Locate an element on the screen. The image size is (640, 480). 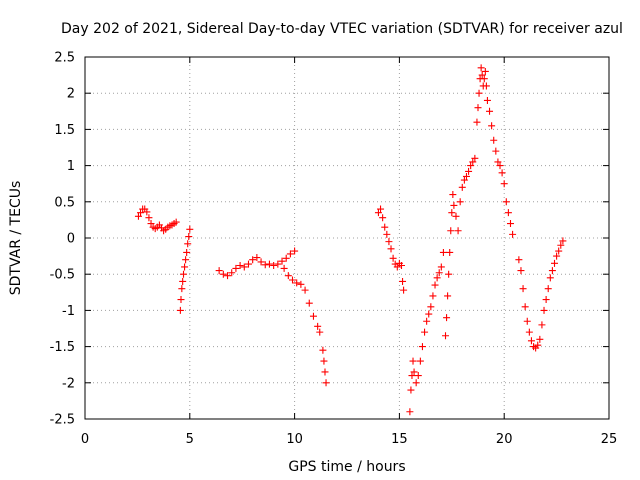
y-tick-label: -1.5 is located at coordinates (62, 347).